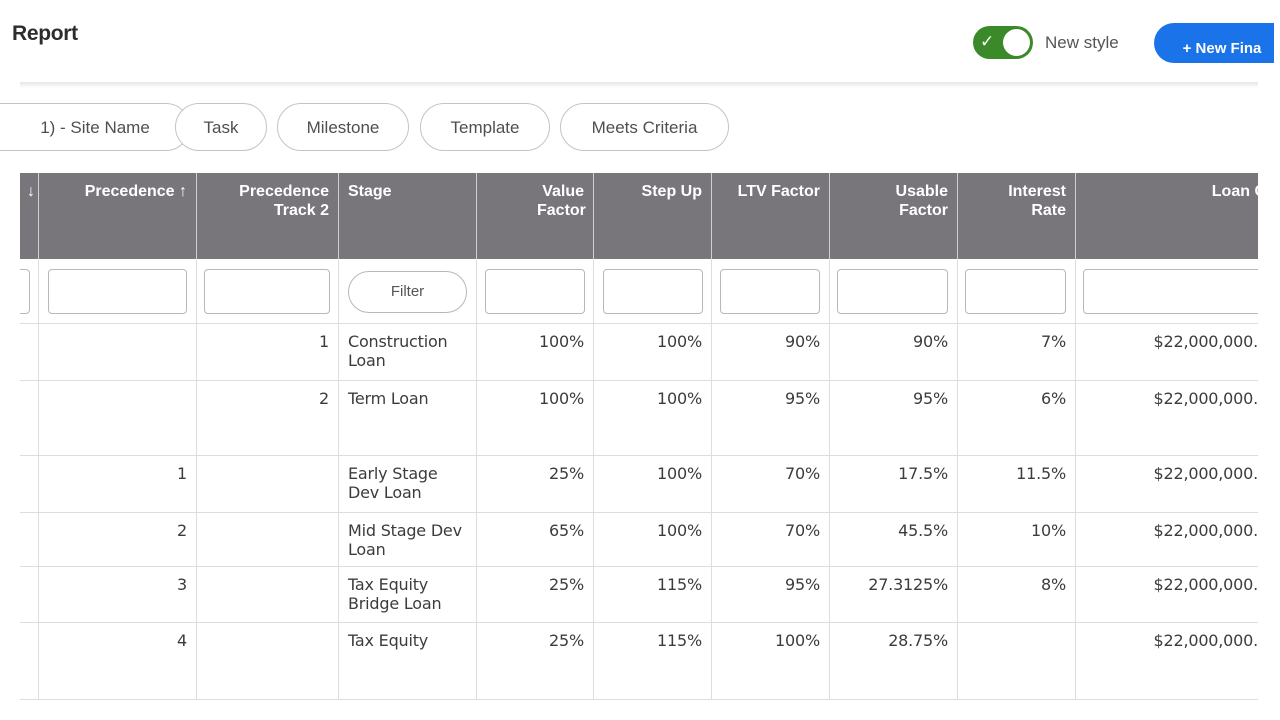  Describe the element at coordinates (118, 539) in the screenshot. I see `cell-precedence: 2` at that location.